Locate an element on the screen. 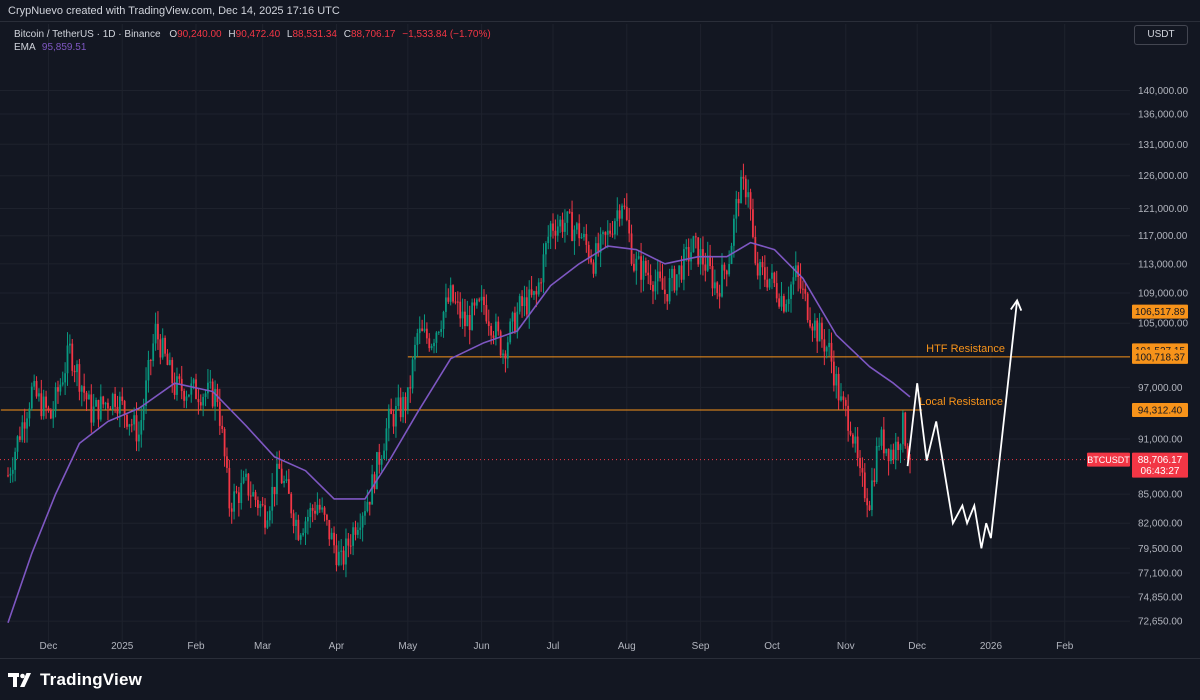 The height and width of the screenshot is (700, 1200). open-value: 90,240.00 is located at coordinates (199, 34).